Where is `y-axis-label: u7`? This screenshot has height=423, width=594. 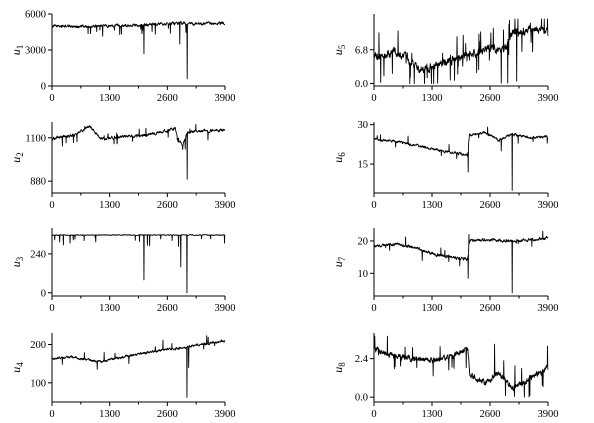 y-axis-label: u7 is located at coordinates (339, 261).